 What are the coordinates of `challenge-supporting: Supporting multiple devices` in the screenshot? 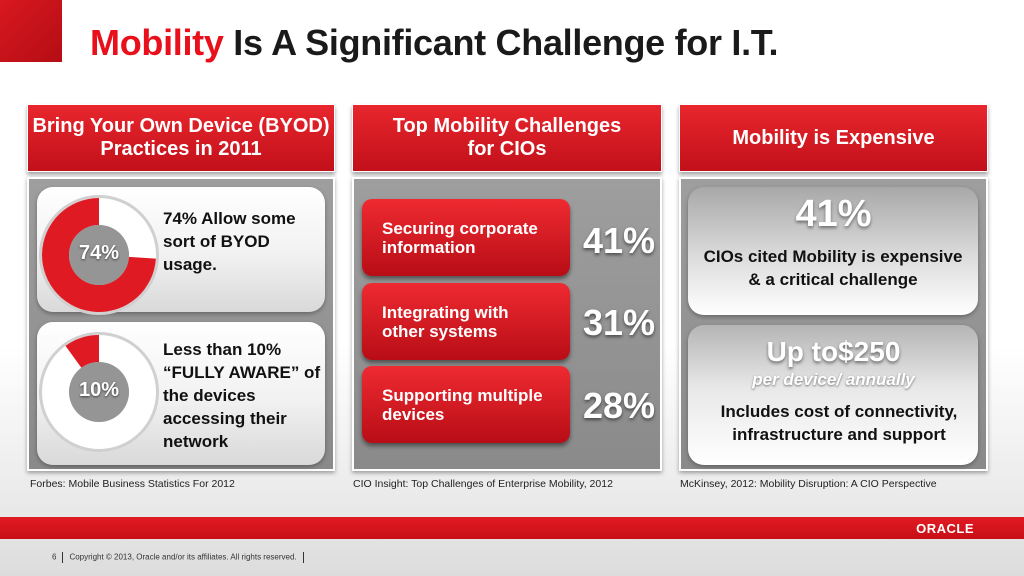 It's located at (466, 404).